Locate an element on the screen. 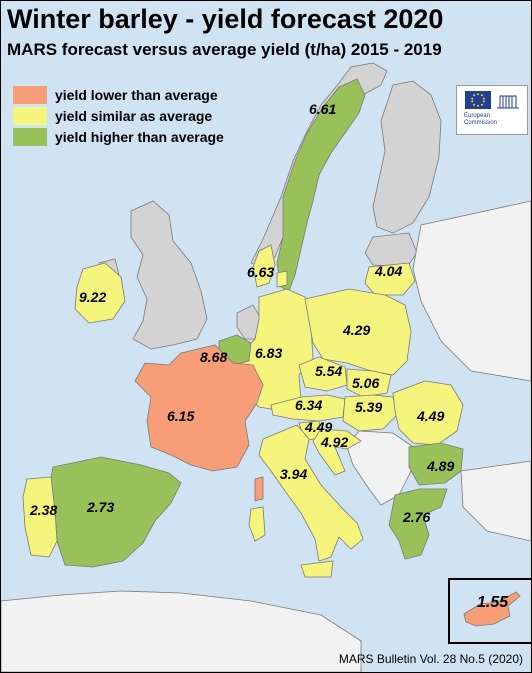 The width and height of the screenshot is (532, 673). map-title: Winter barley - yield forecast 2020 is located at coordinates (225, 19).